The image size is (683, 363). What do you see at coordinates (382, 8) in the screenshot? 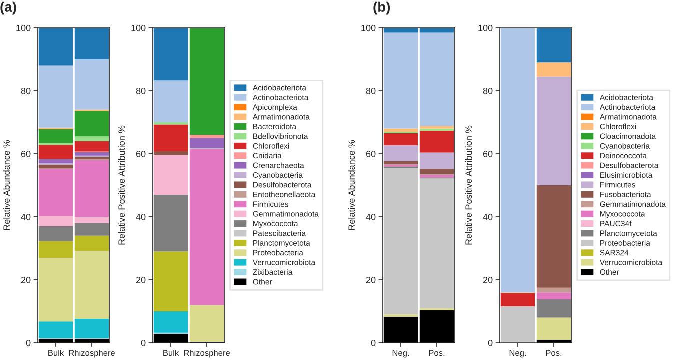
I see `text: (b)` at bounding box center [382, 8].